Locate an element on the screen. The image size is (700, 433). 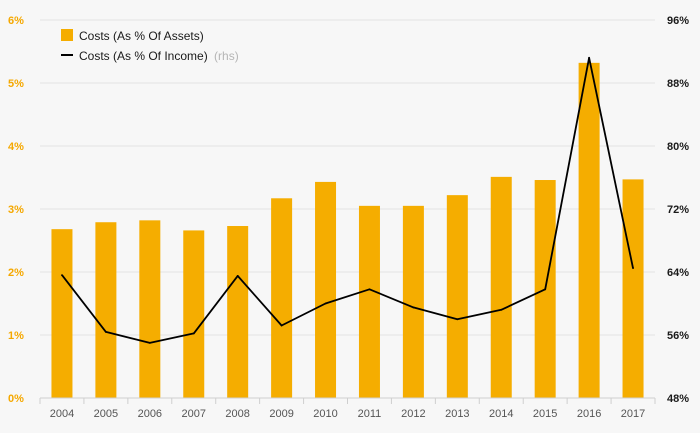
legend-swatch-assets is located at coordinates (67, 35).